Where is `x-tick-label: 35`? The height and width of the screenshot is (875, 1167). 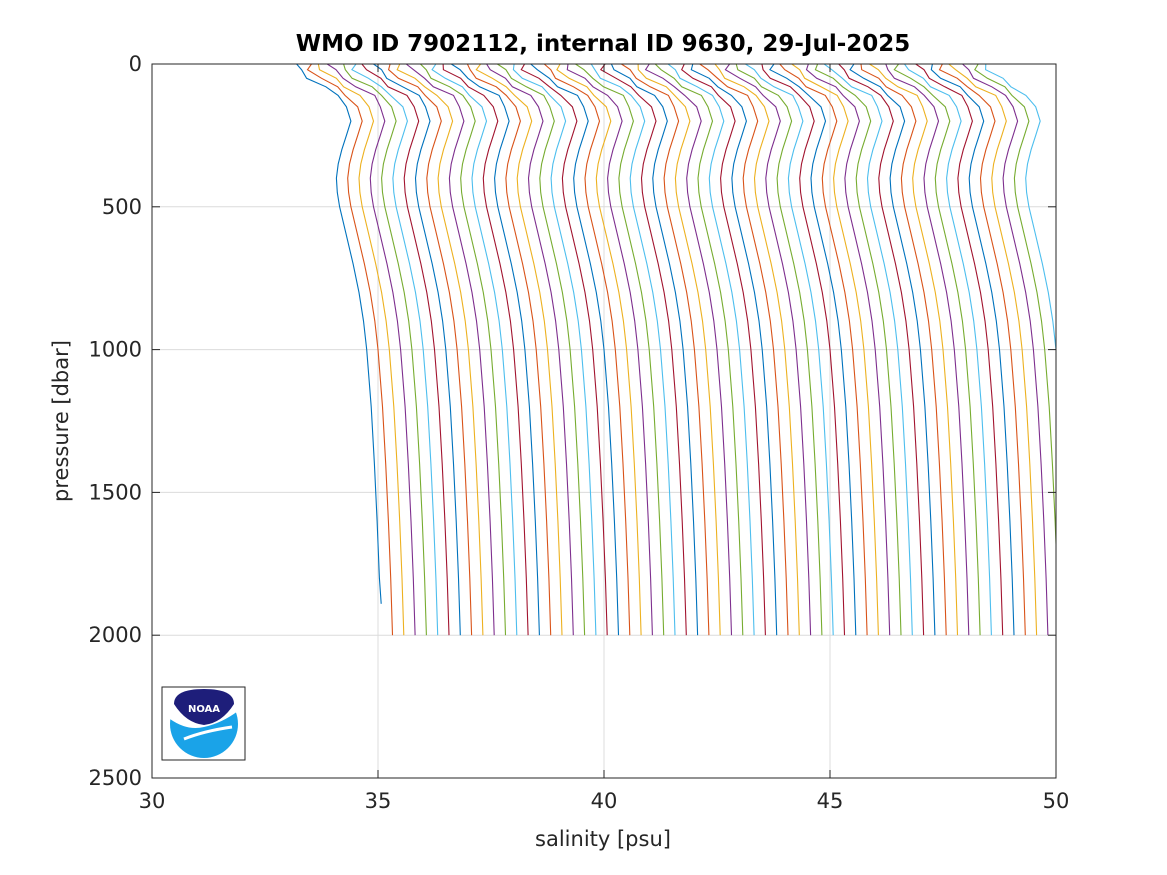 x-tick-label: 35 is located at coordinates (378, 801).